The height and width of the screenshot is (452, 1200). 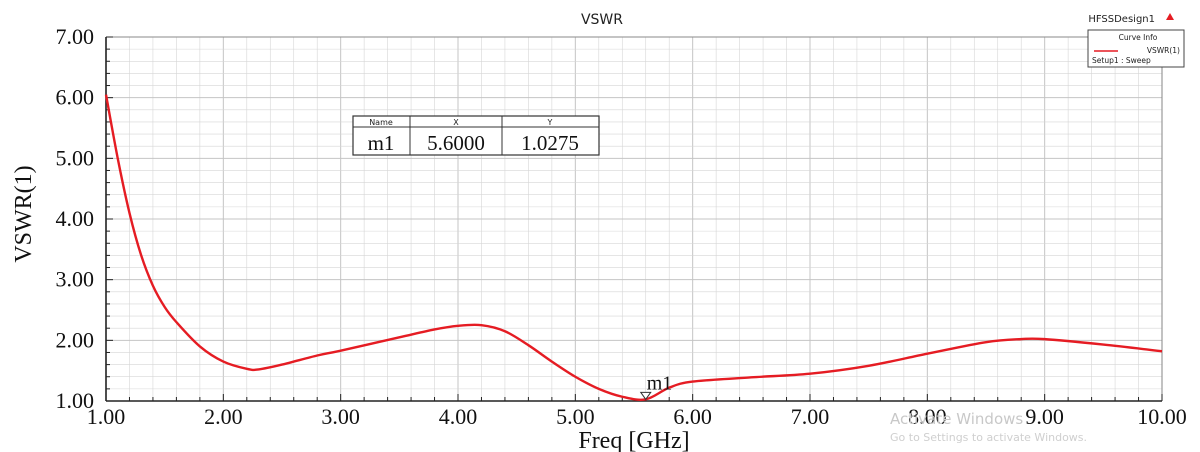 I want to click on y-tick-label: 2.00, so click(x=75, y=339).